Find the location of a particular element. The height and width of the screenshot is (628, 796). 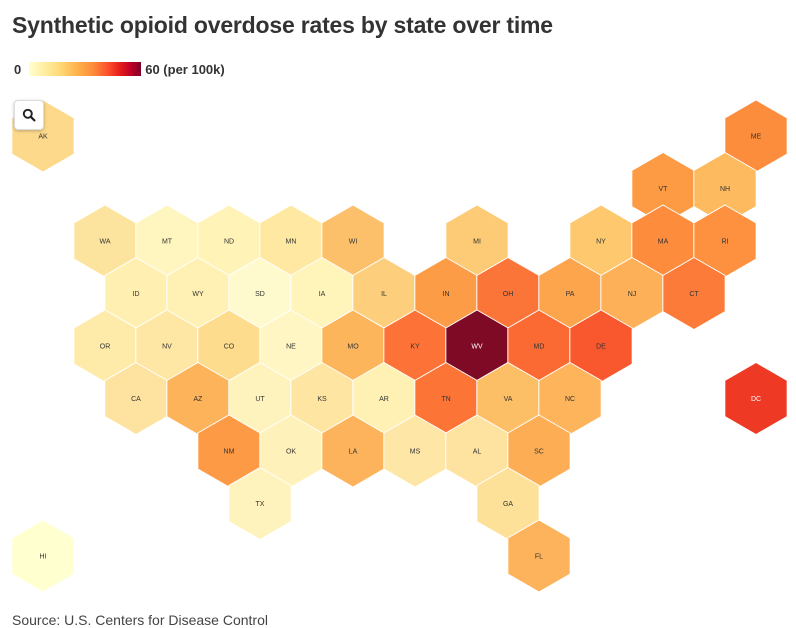

state-tile-fl is located at coordinates (539, 556).